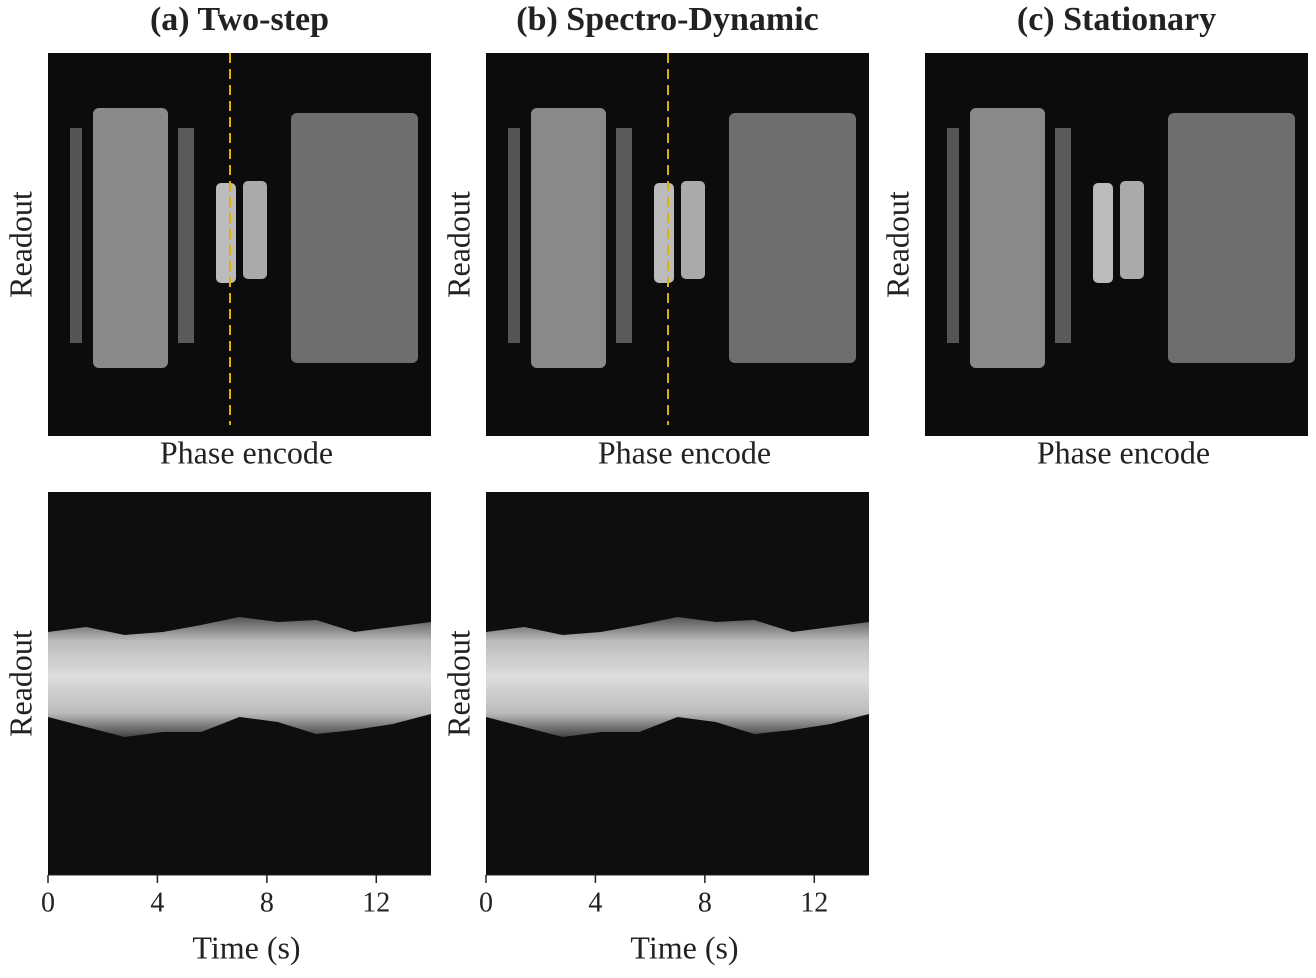 The image size is (1316, 978). Describe the element at coordinates (239, 19) in the screenshot. I see `panel-title: (a) Two-step` at that location.